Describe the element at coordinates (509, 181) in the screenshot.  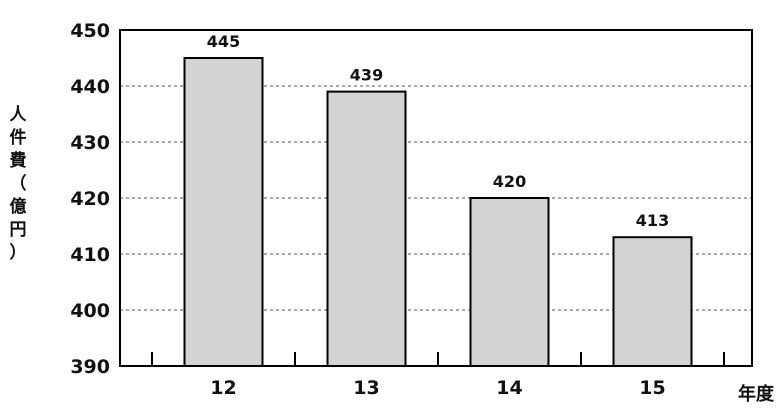
I see `data-label: 420` at that location.